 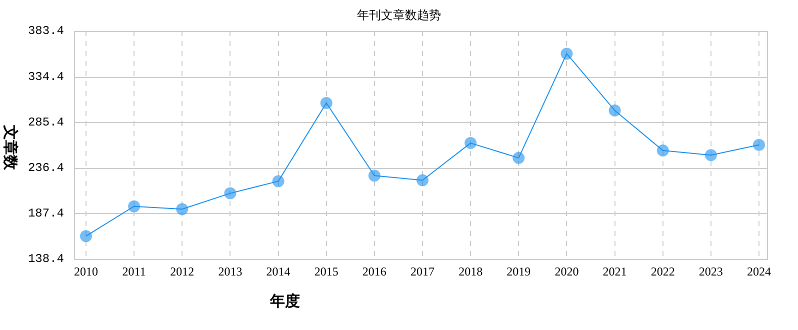 I want to click on y-tick-label: 285.4, so click(x=46, y=122).